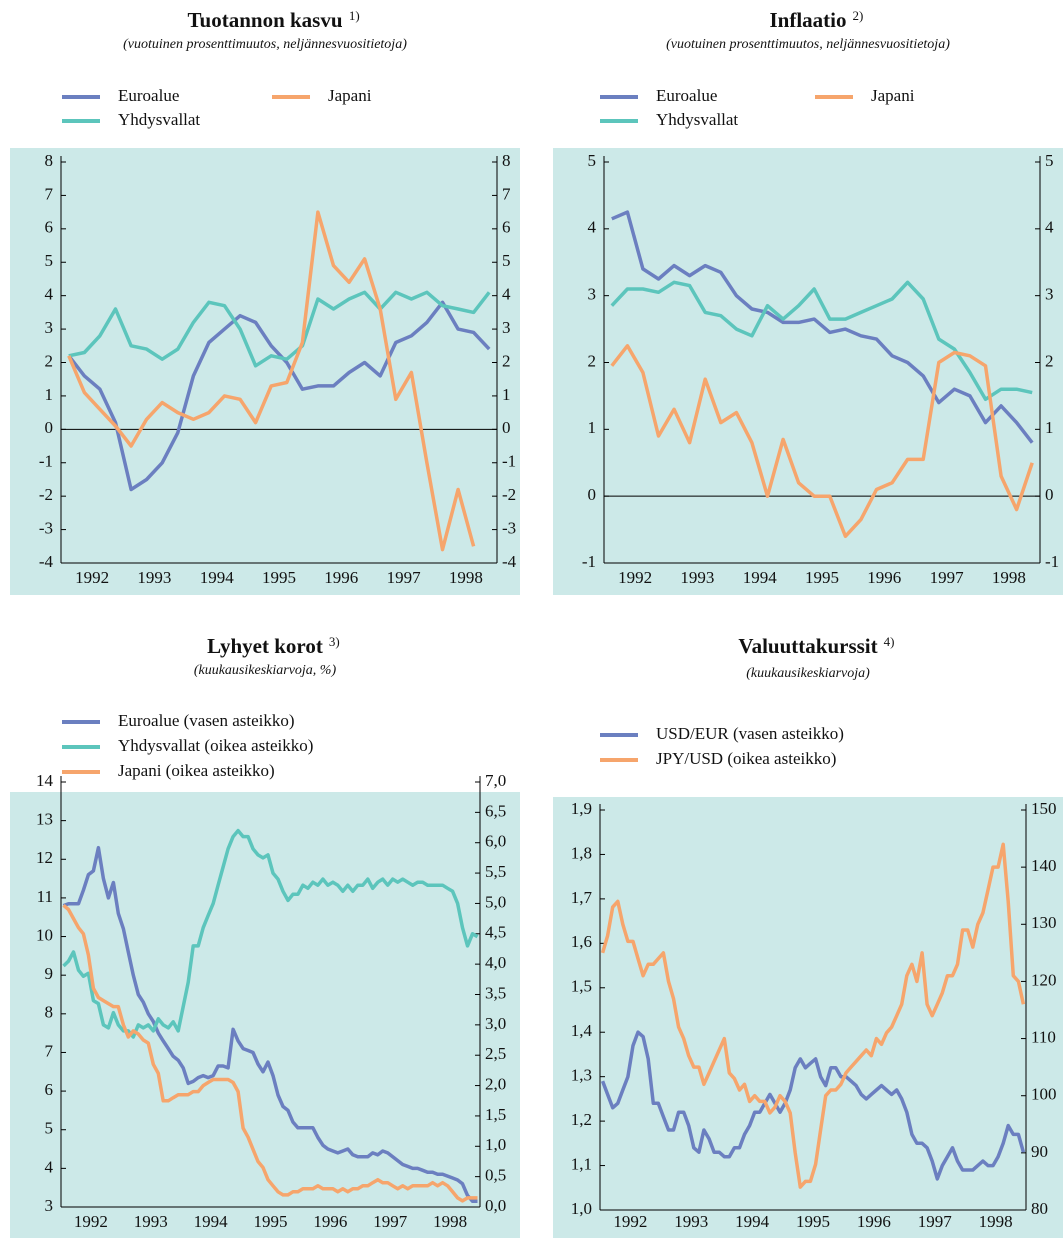 The image size is (1063, 1238). Describe the element at coordinates (807, 646) in the screenshot. I see `chart-title: Valuuttakurssit` at that location.